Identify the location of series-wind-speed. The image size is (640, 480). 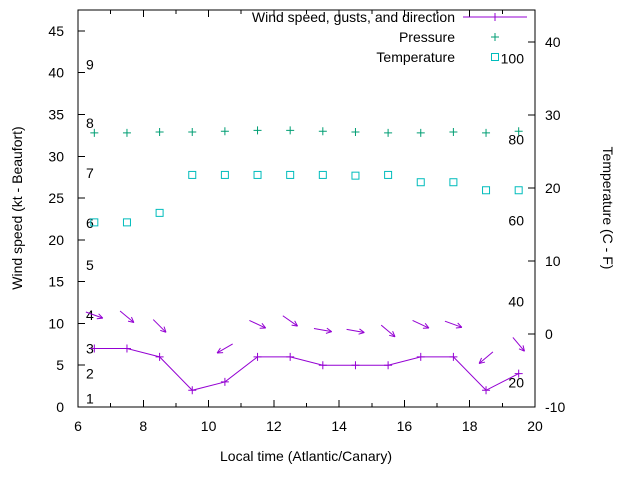
(306, 369).